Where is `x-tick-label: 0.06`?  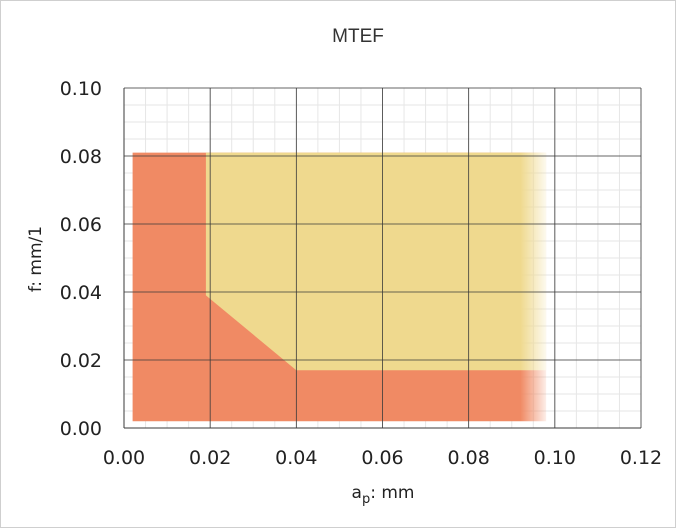 x-tick-label: 0.06 is located at coordinates (382, 458).